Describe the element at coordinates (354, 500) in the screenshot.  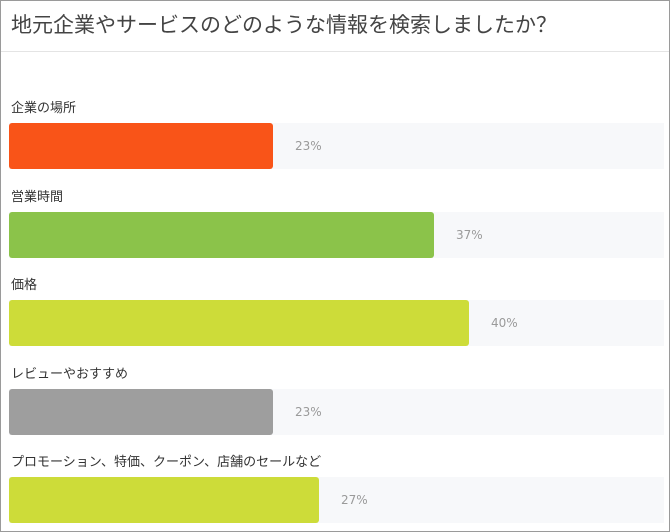
I see `value-label: 27%` at that location.